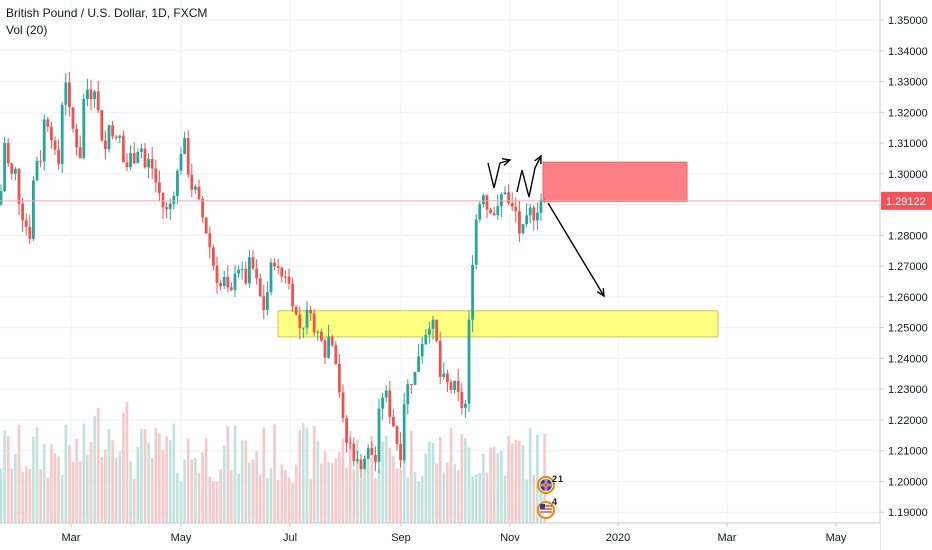 This screenshot has height=550, width=932. I want to click on price-tick-label: 1.33000, so click(908, 83).